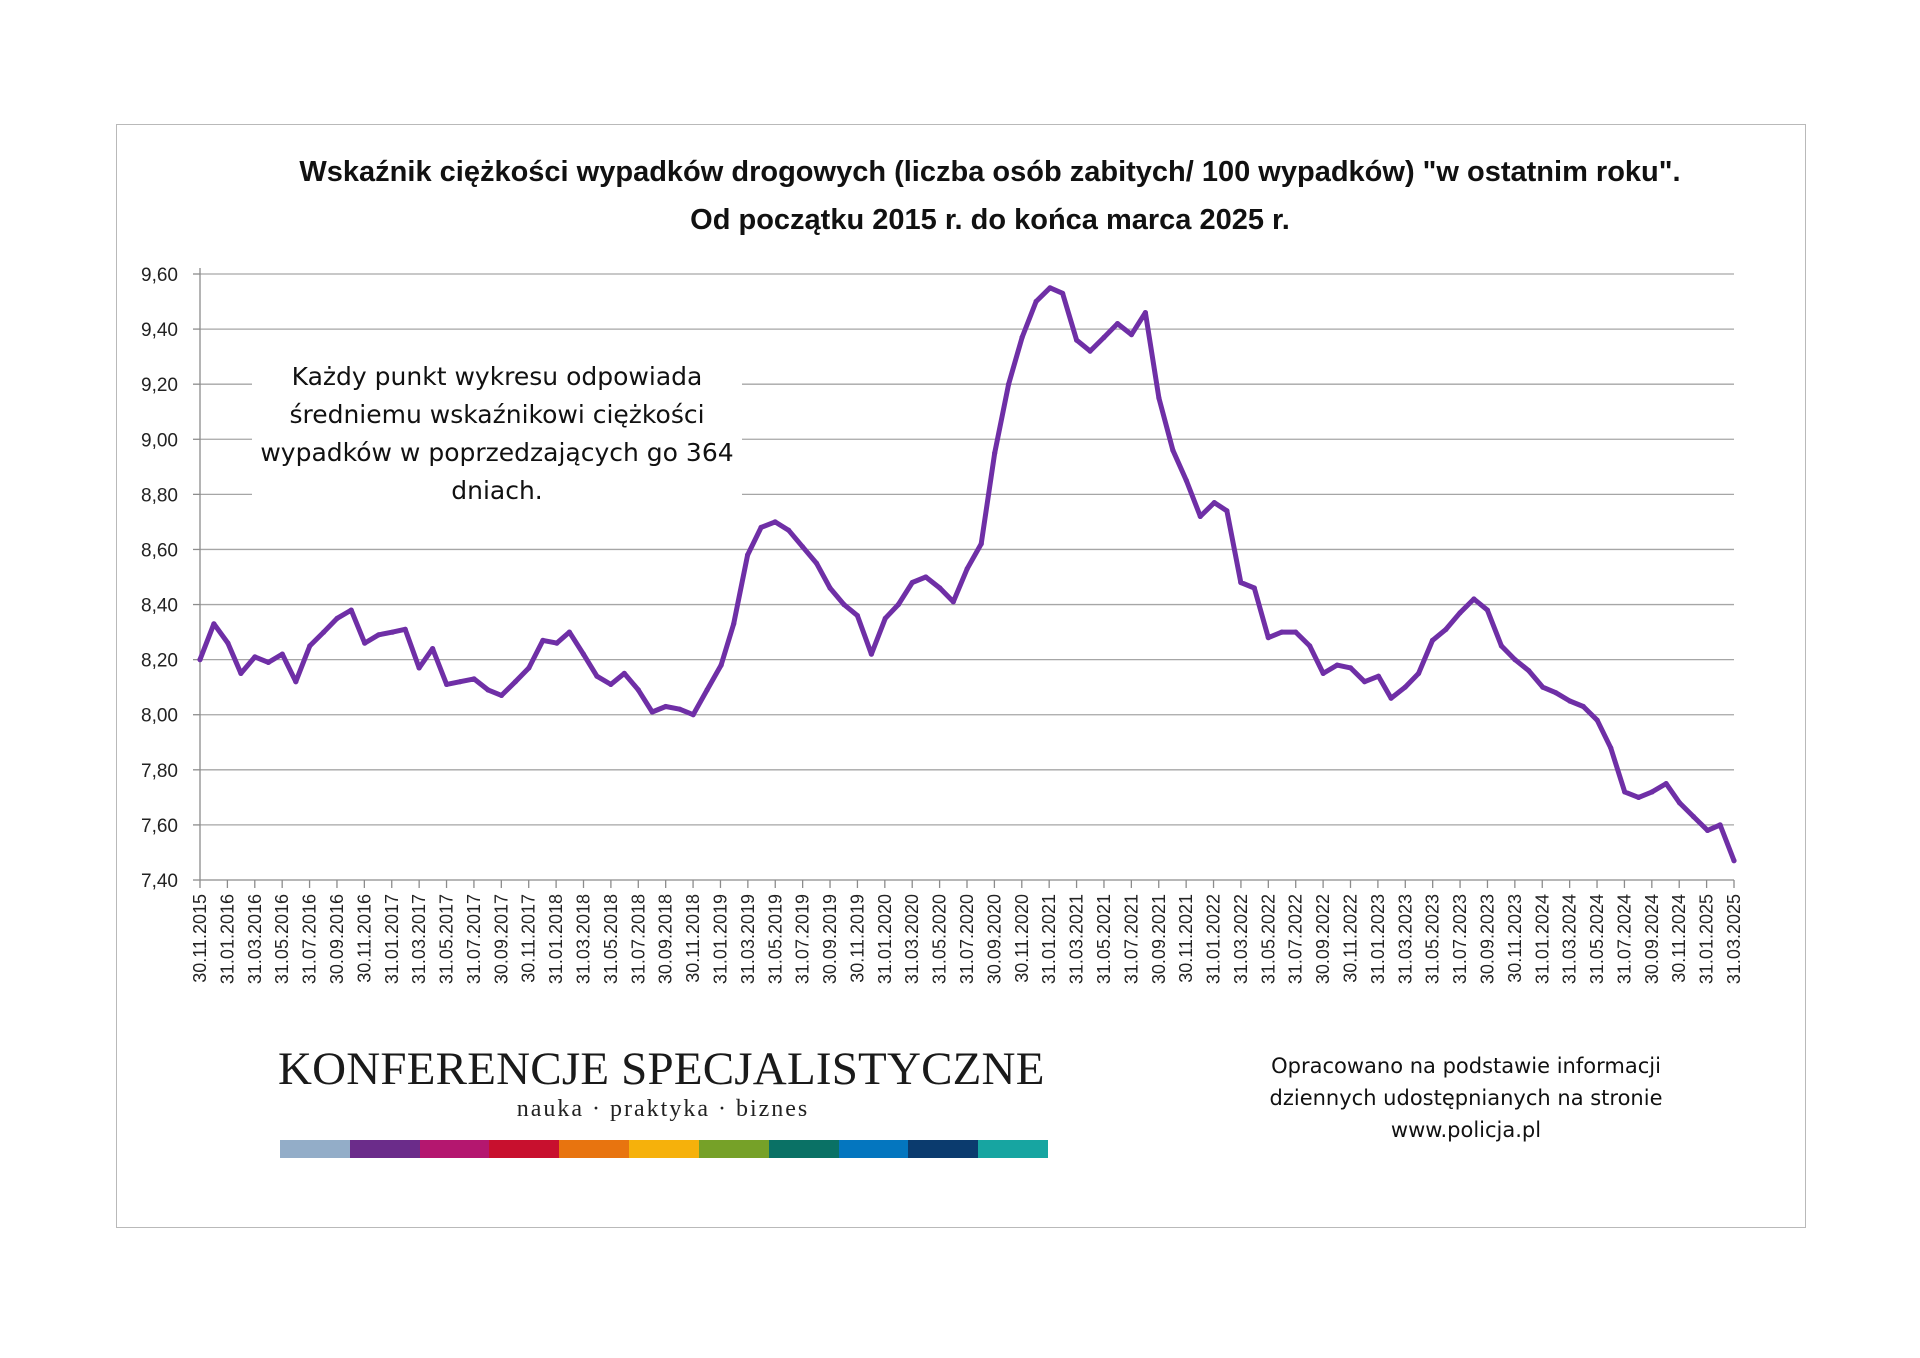 The height and width of the screenshot is (1358, 1920). What do you see at coordinates (1296, 939) in the screenshot?
I see `x-tick-label: 31.07.2022` at bounding box center [1296, 939].